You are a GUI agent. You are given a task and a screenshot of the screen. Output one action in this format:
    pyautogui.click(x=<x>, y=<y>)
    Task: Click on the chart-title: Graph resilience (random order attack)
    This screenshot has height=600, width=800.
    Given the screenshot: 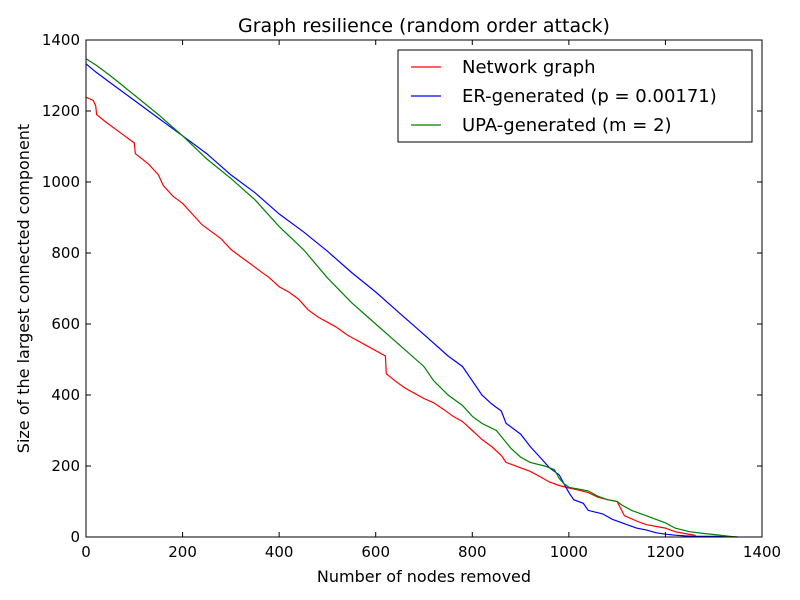 What is the action you would take?
    pyautogui.click(x=424, y=26)
    